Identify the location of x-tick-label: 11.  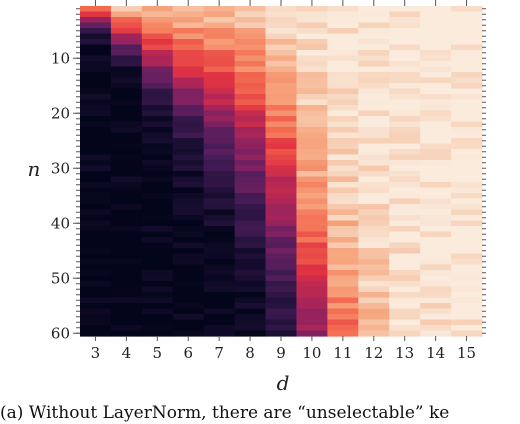
(342, 353).